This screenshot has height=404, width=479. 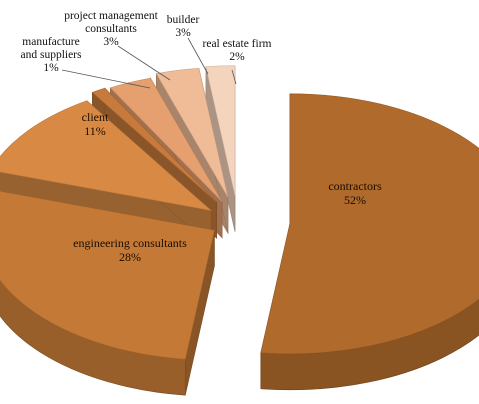 I want to click on slice-label-manufacture-pct: 1%, so click(x=51, y=68).